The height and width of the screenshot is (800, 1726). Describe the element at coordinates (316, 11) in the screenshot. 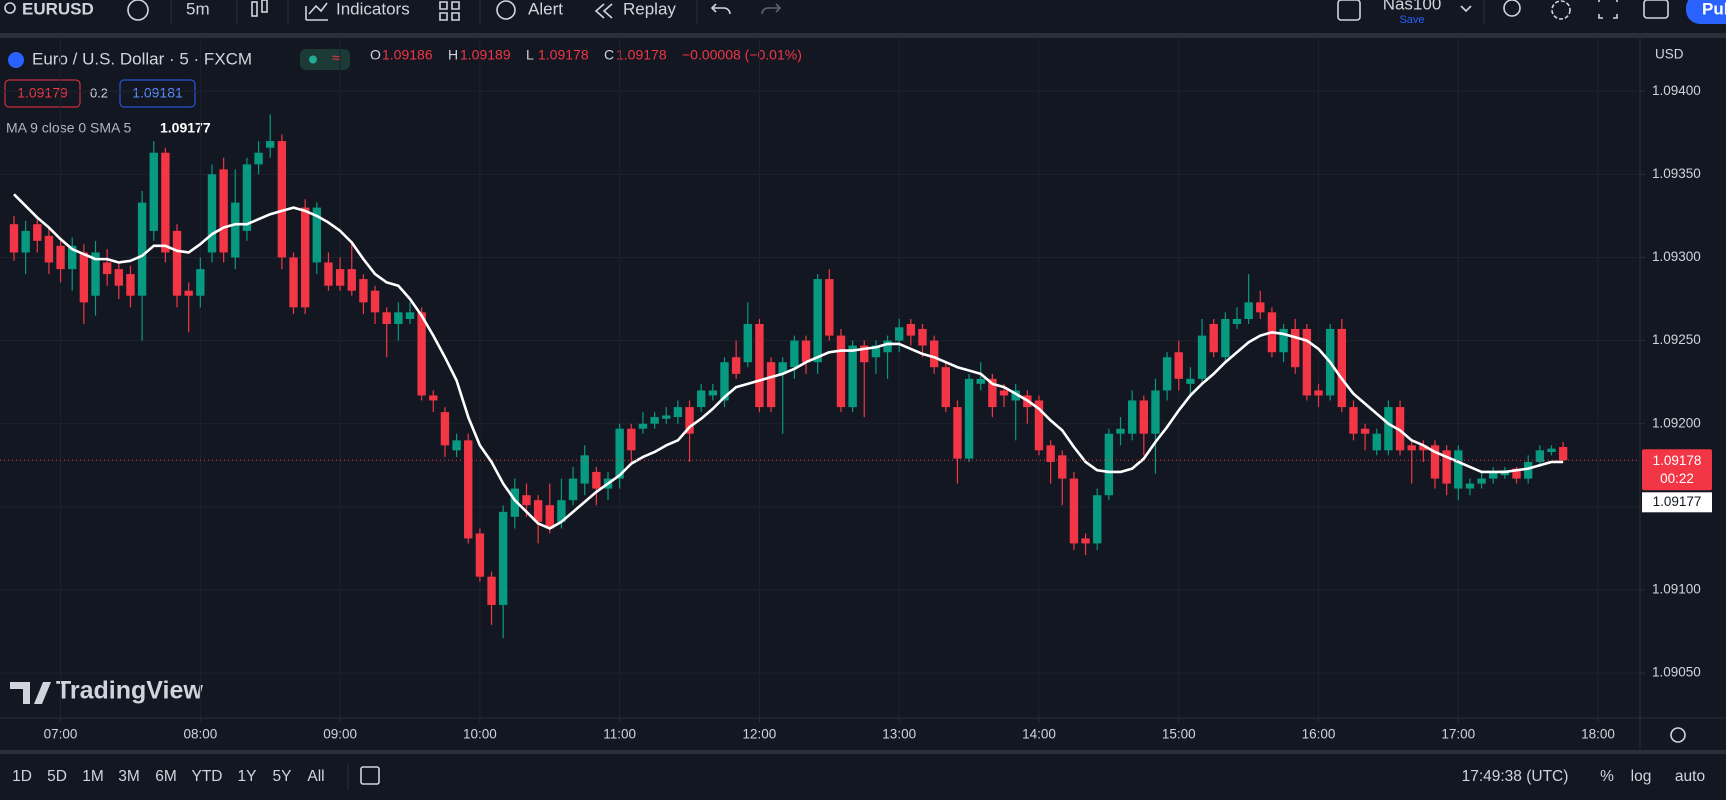

I see `indicators-icon` at that location.